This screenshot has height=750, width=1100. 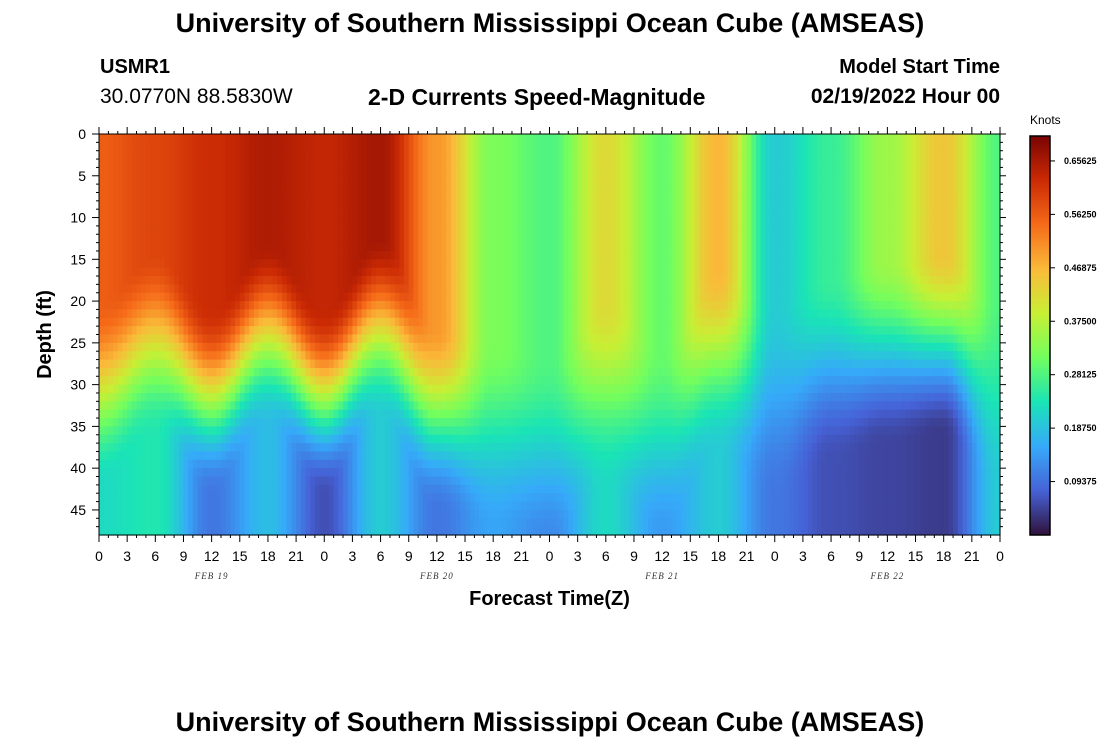 What do you see at coordinates (211, 576) in the screenshot?
I see `date-label: FEB 19` at bounding box center [211, 576].